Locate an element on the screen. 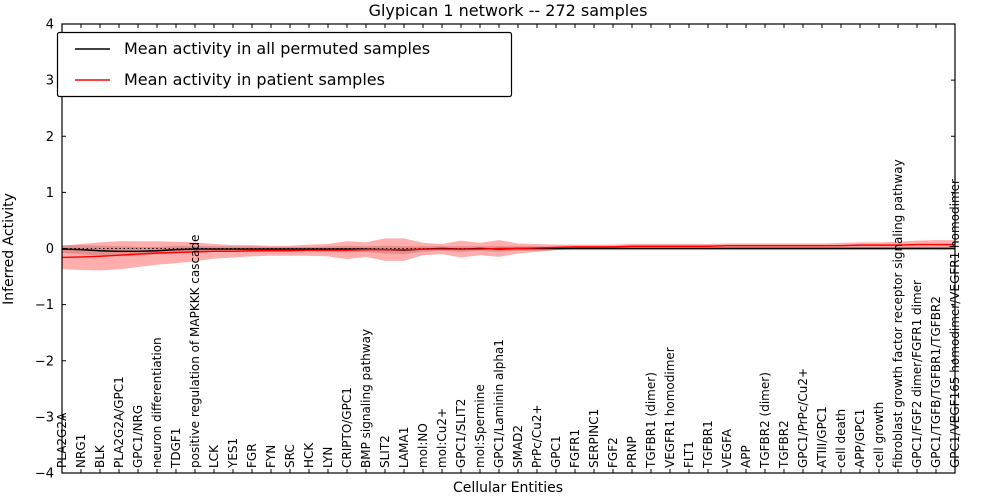  legend-label-permuted-samples: Mean activity in all permuted samples is located at coordinates (277, 48).